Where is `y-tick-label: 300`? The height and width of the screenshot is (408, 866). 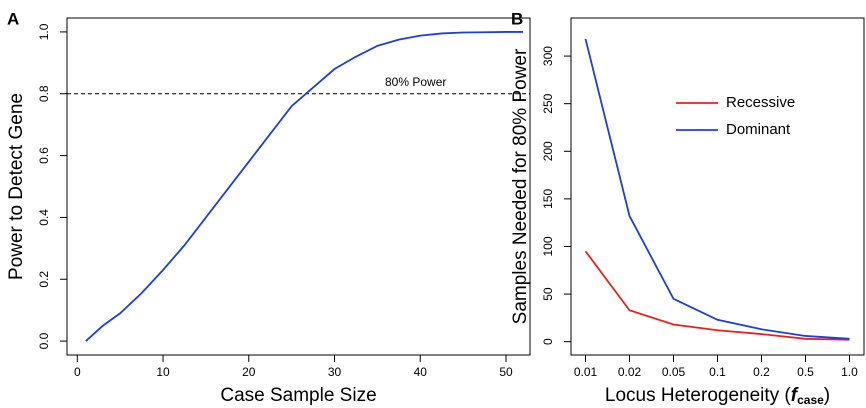 y-tick-label: 300 is located at coordinates (548, 56).